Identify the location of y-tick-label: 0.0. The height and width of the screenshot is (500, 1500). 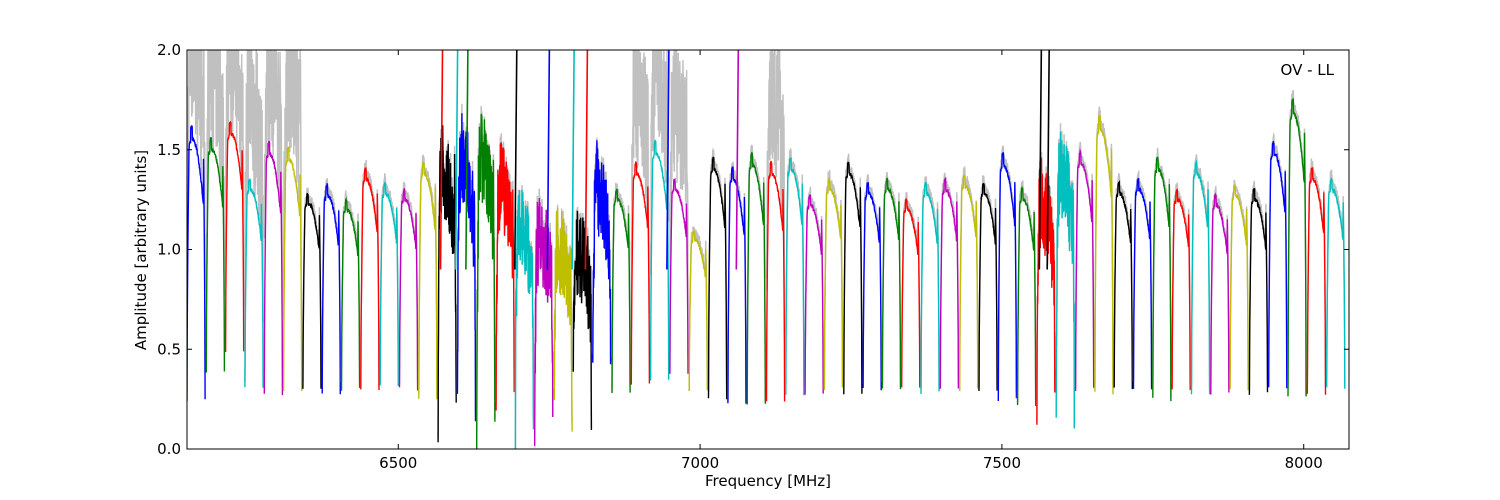
(169, 449).